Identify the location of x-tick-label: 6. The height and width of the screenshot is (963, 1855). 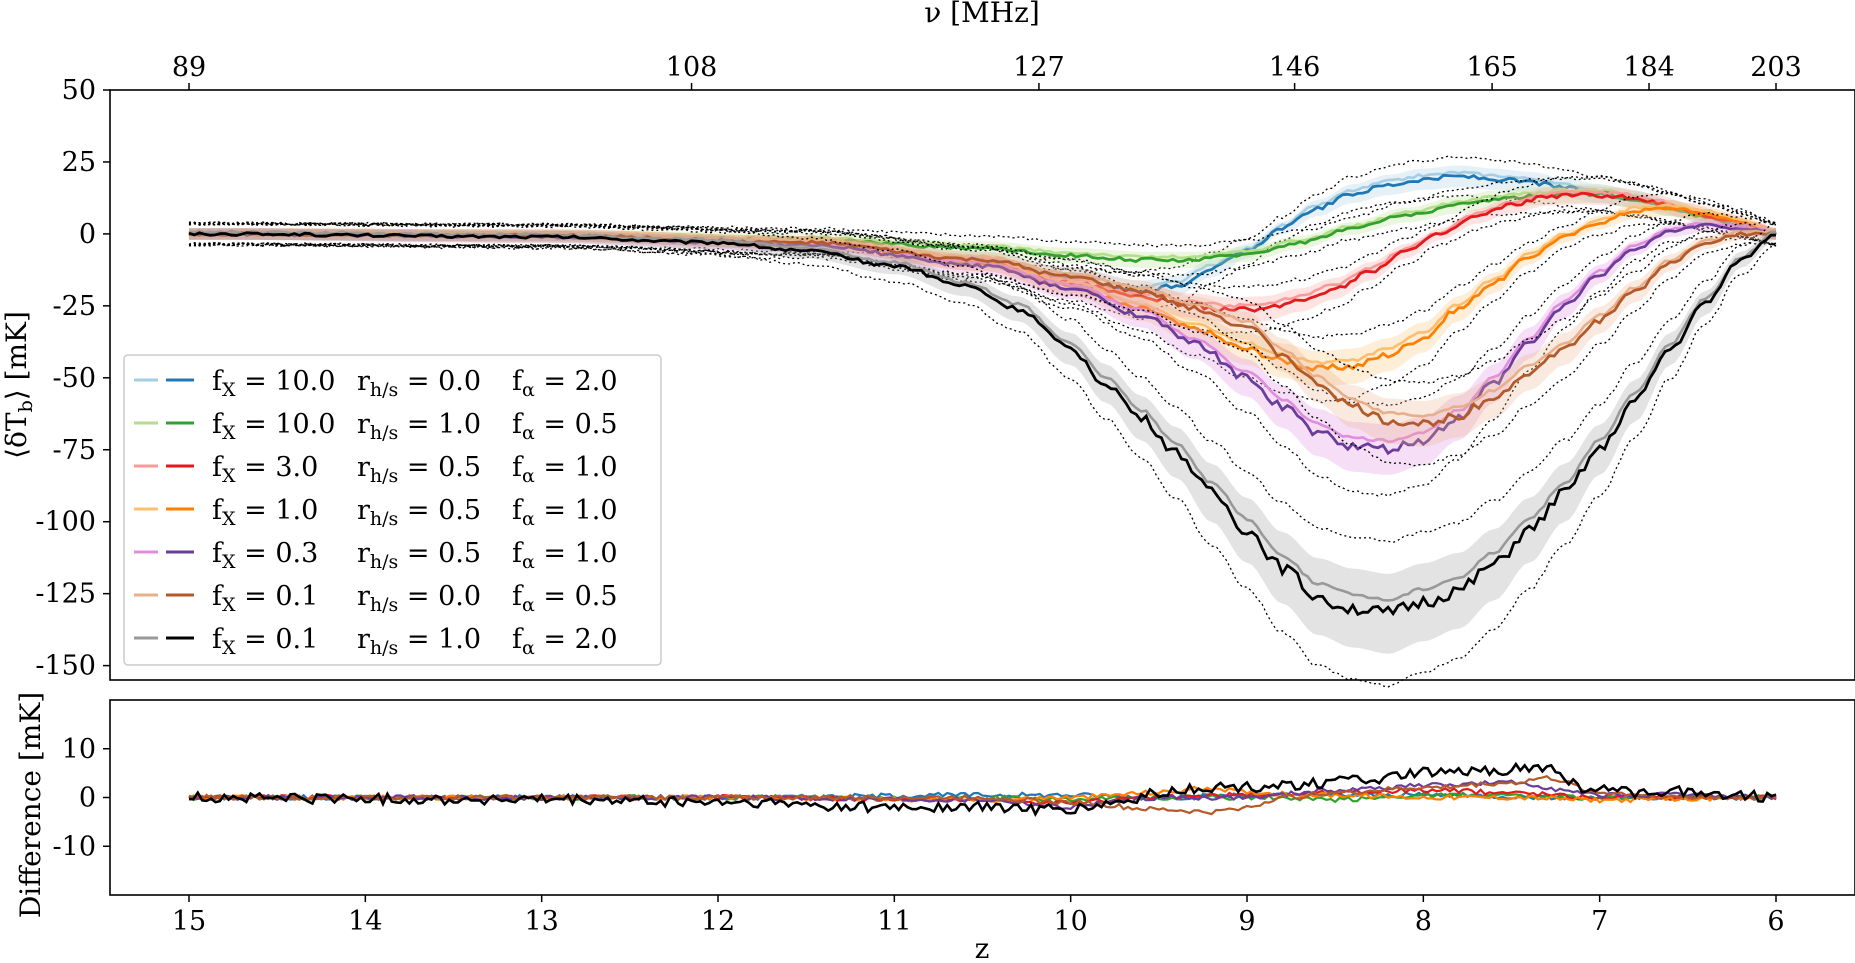
(1775, 921).